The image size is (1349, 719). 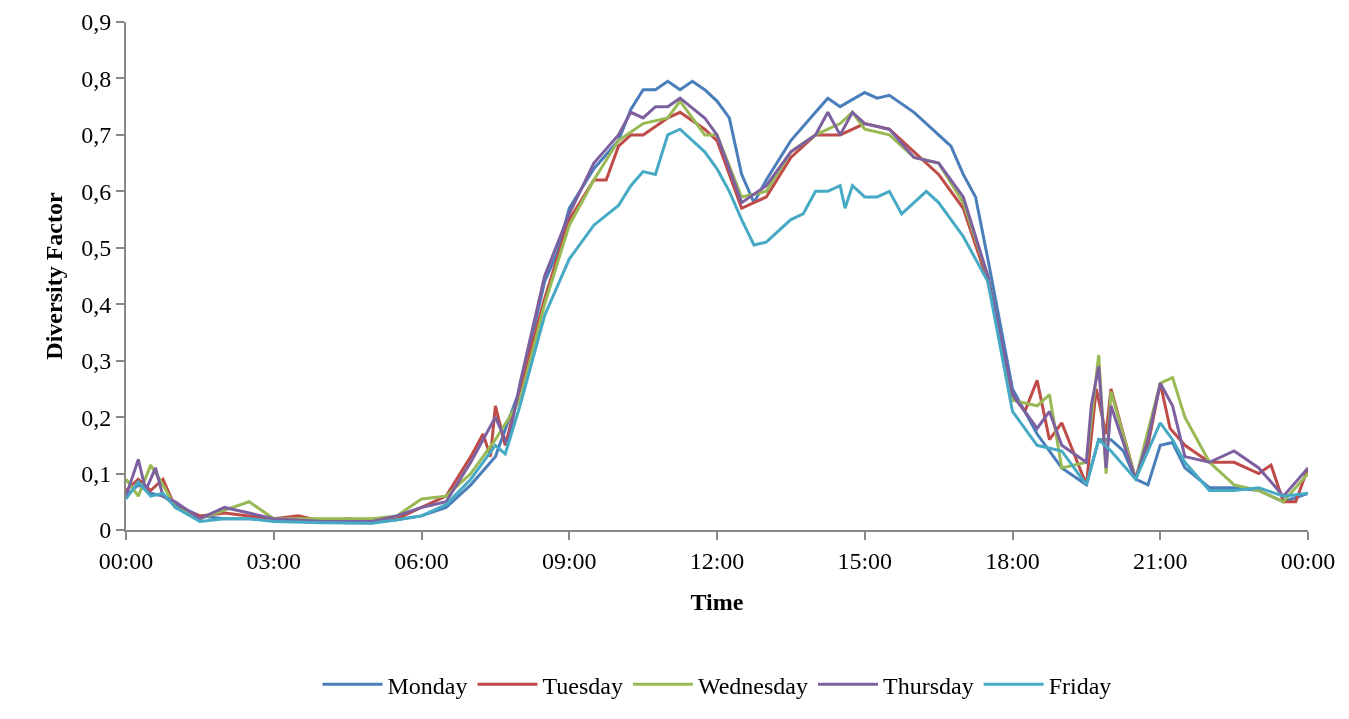 What do you see at coordinates (421, 560) in the screenshot?
I see `x-tick-label: 06:00` at bounding box center [421, 560].